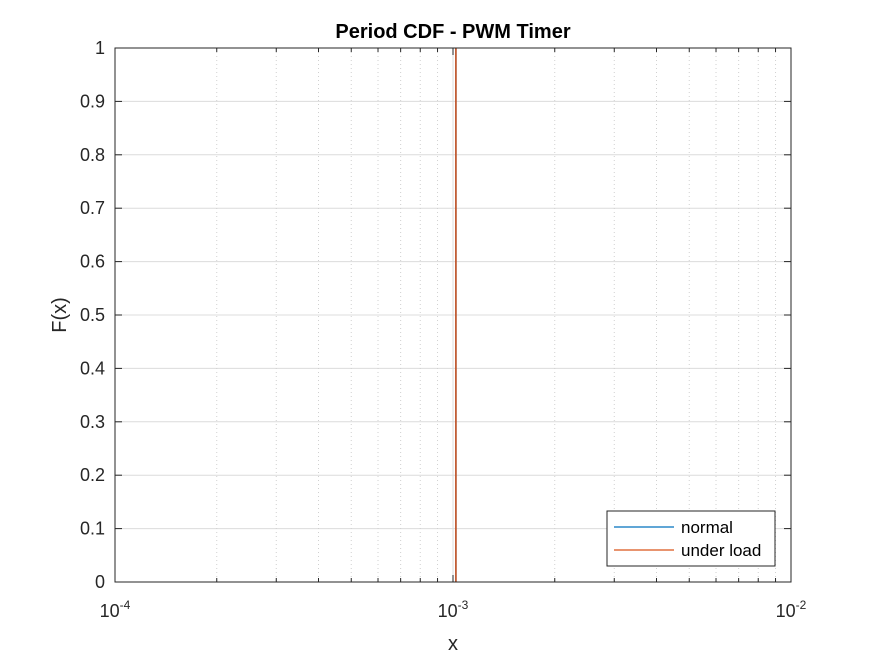 The width and height of the screenshot is (875, 656). I want to click on y-tick-label: 1, so click(100, 48).